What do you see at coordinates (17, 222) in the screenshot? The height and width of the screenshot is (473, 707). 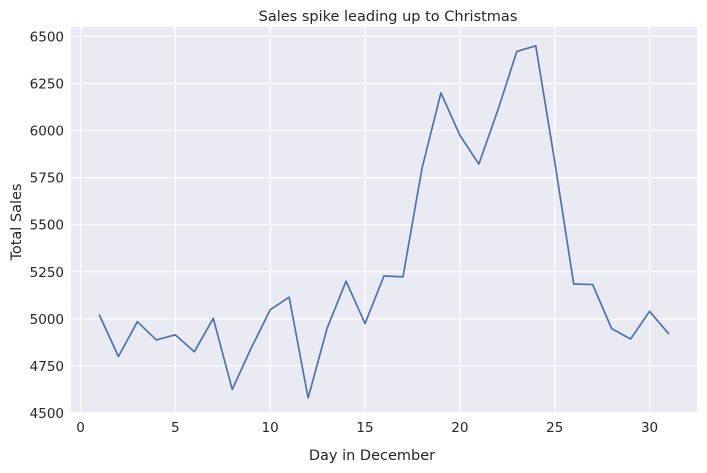 I see `y-axis-label: Total Sales` at bounding box center [17, 222].